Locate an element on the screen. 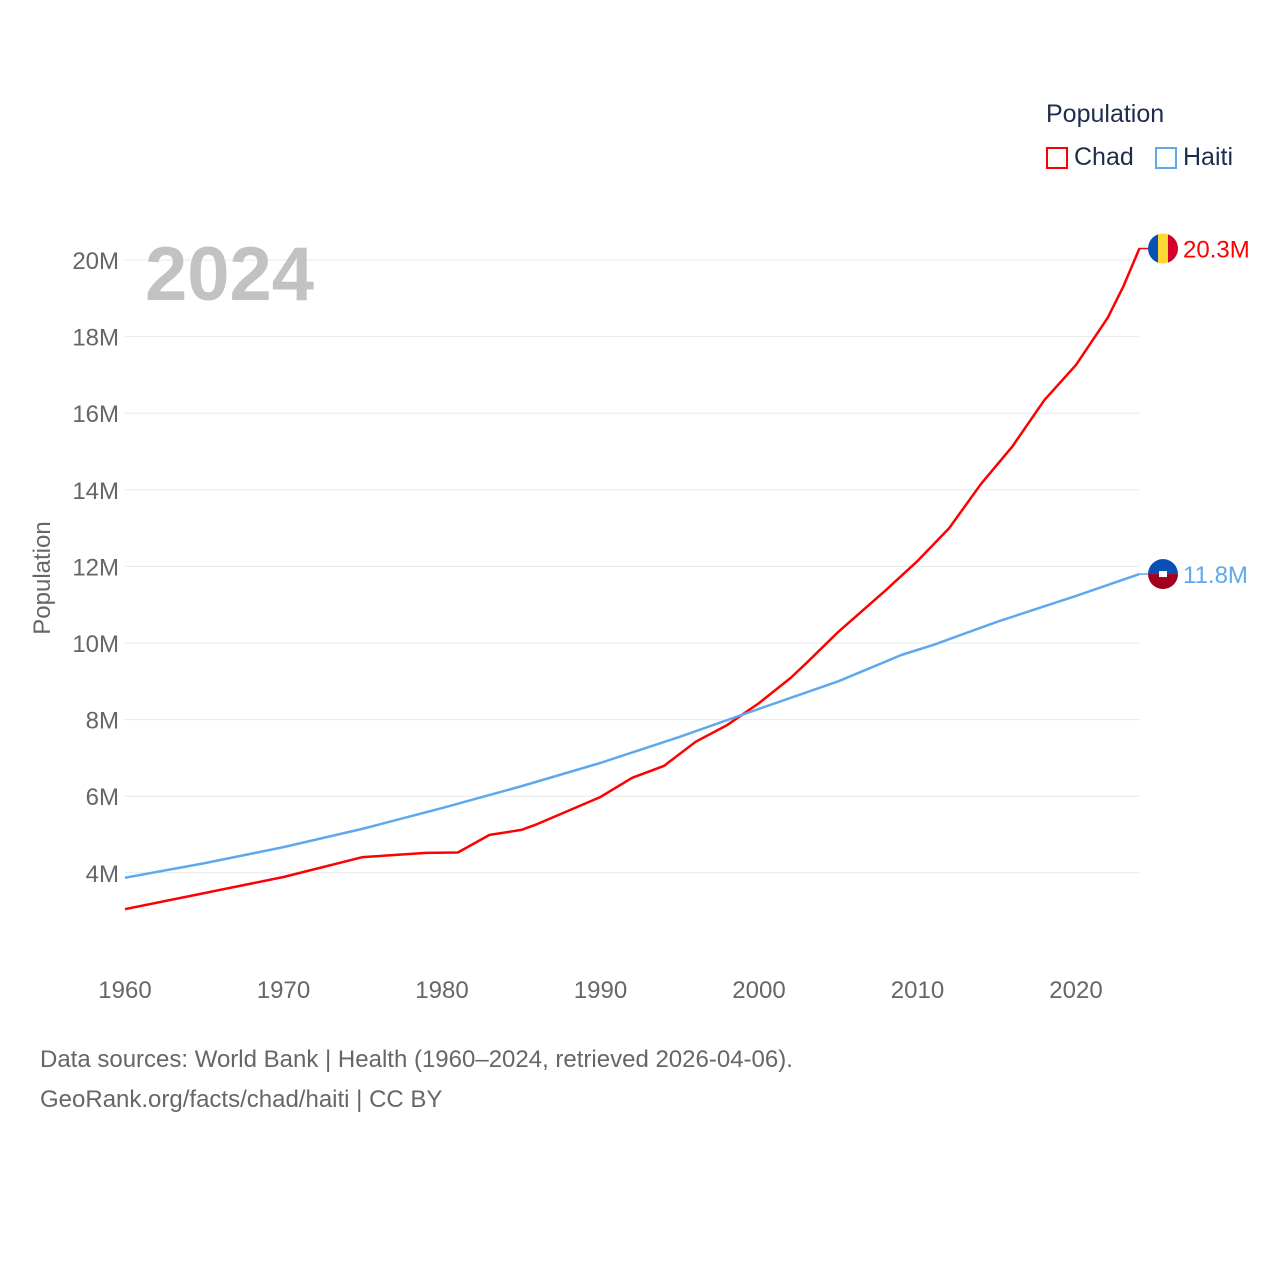 The height and width of the screenshot is (1280, 1280). x-tick-label: 2020 is located at coordinates (1075, 990).